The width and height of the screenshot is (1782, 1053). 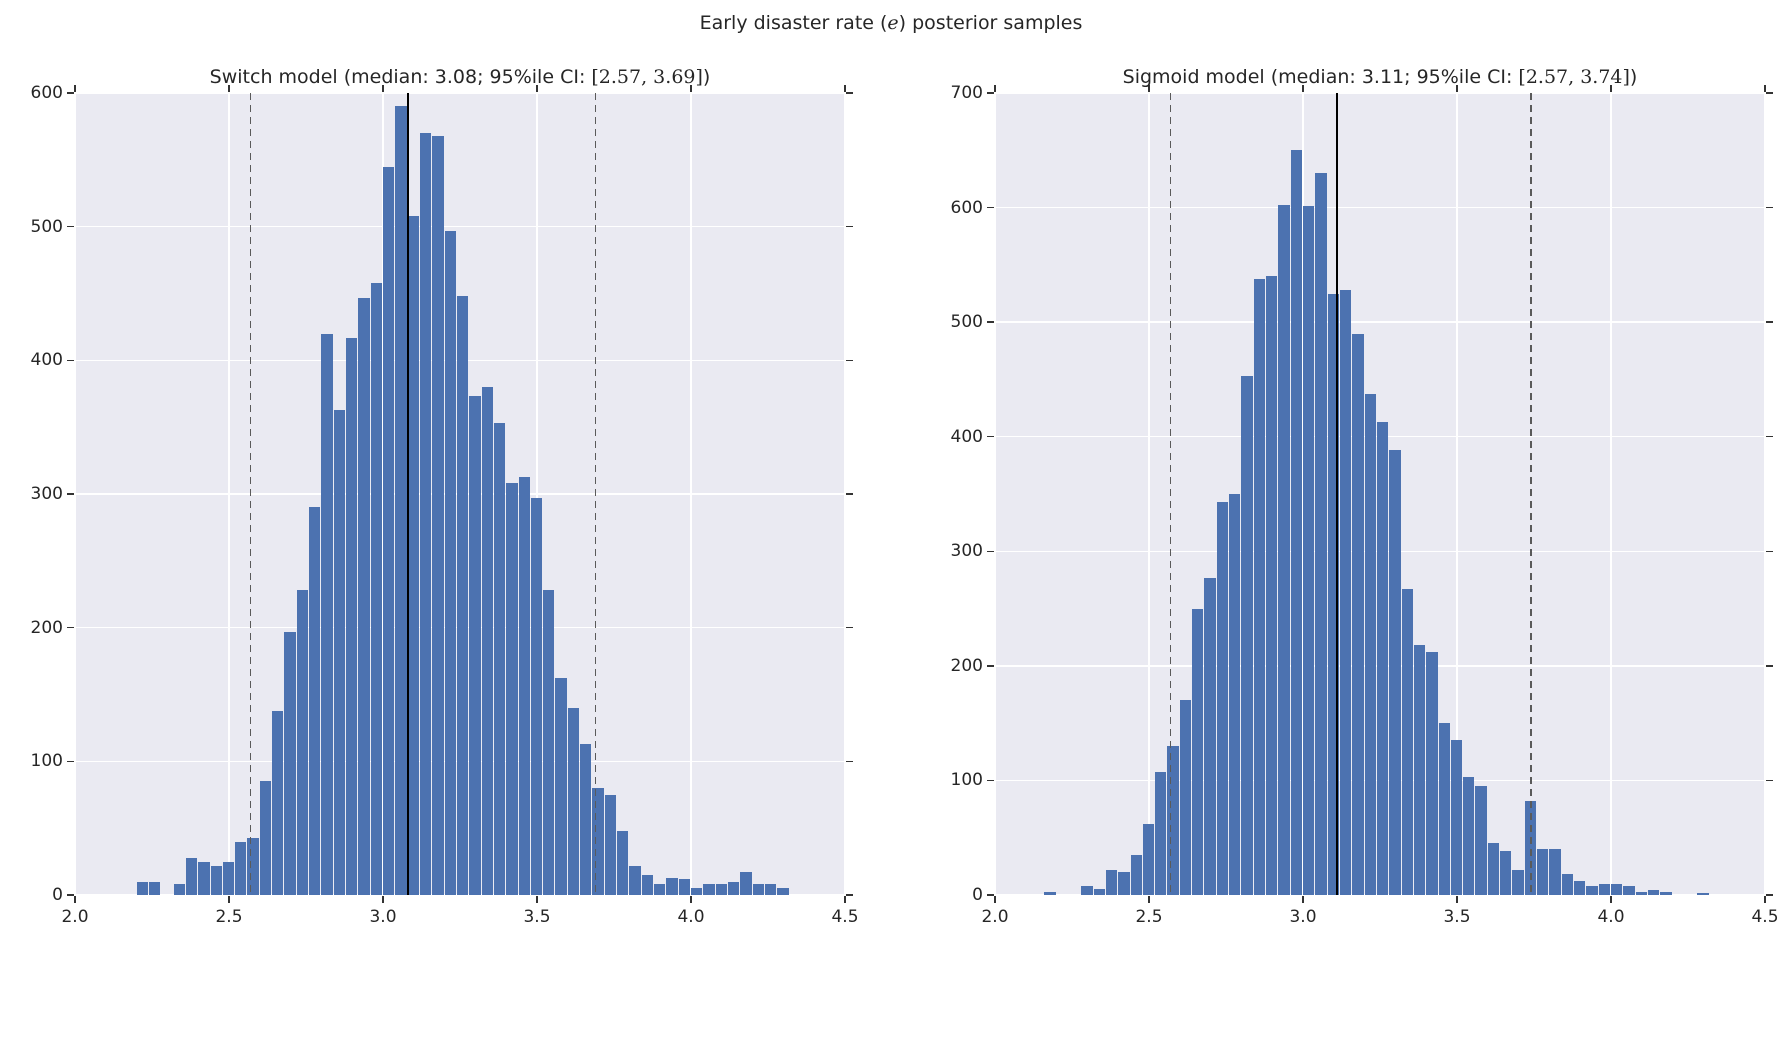 What do you see at coordinates (1633, 77) in the screenshot?
I see `panel-title-sigmoid-close: )` at bounding box center [1633, 77].